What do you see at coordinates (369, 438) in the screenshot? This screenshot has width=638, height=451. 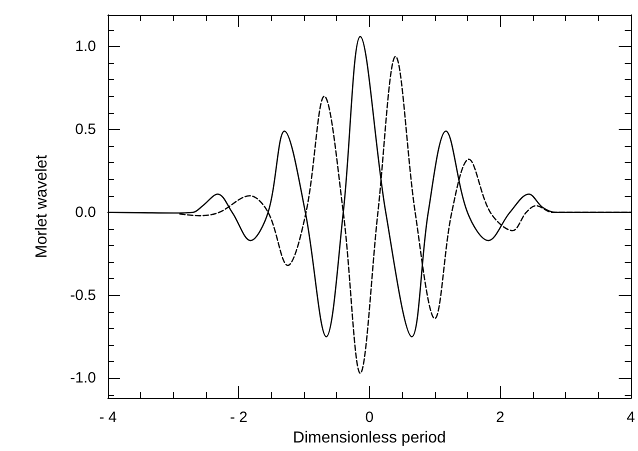 I see `x-axis-title: Dimensionless period` at bounding box center [369, 438].